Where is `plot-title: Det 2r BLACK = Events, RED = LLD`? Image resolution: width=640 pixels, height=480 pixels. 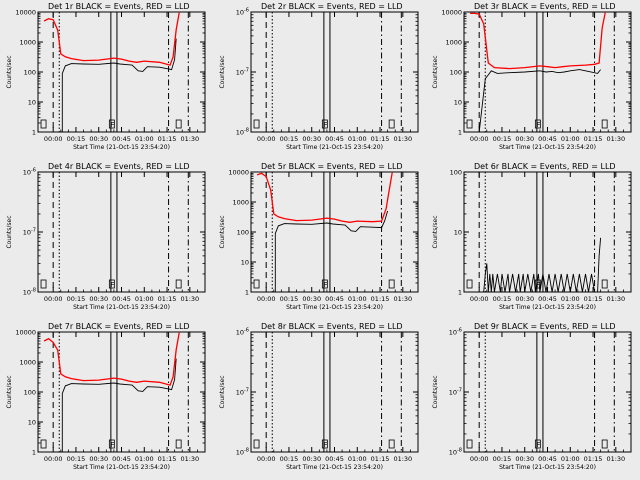 plot-title: Det 2r BLACK = Events, RED = LLD is located at coordinates (332, 6).